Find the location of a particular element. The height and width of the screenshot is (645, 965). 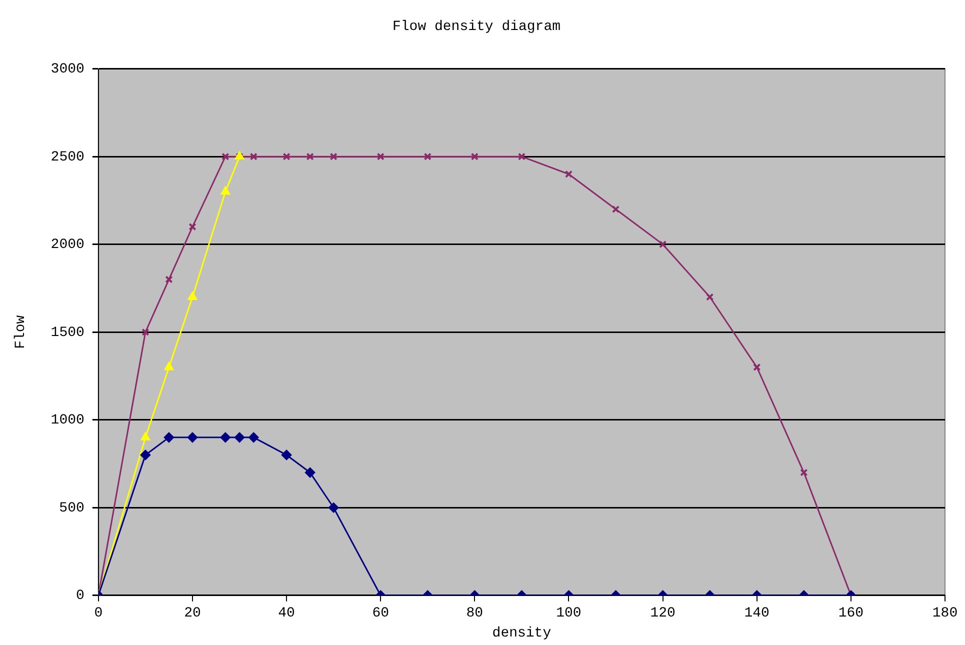

y-tick-label: 500 is located at coordinates (71, 508).